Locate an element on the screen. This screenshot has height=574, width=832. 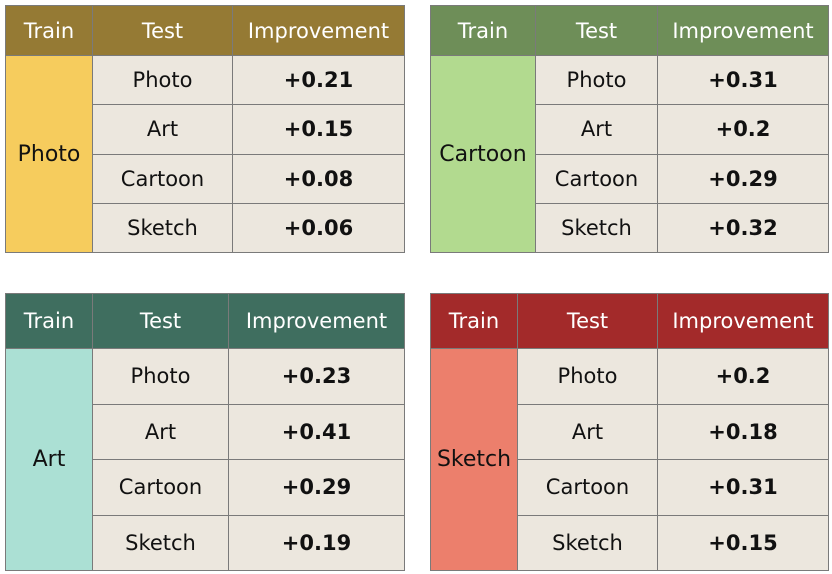
improvement-value: +0.21 is located at coordinates (318, 80).